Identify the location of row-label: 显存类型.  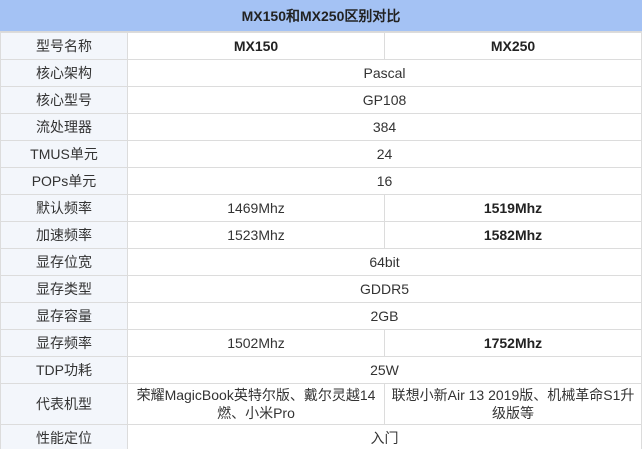
(64, 289).